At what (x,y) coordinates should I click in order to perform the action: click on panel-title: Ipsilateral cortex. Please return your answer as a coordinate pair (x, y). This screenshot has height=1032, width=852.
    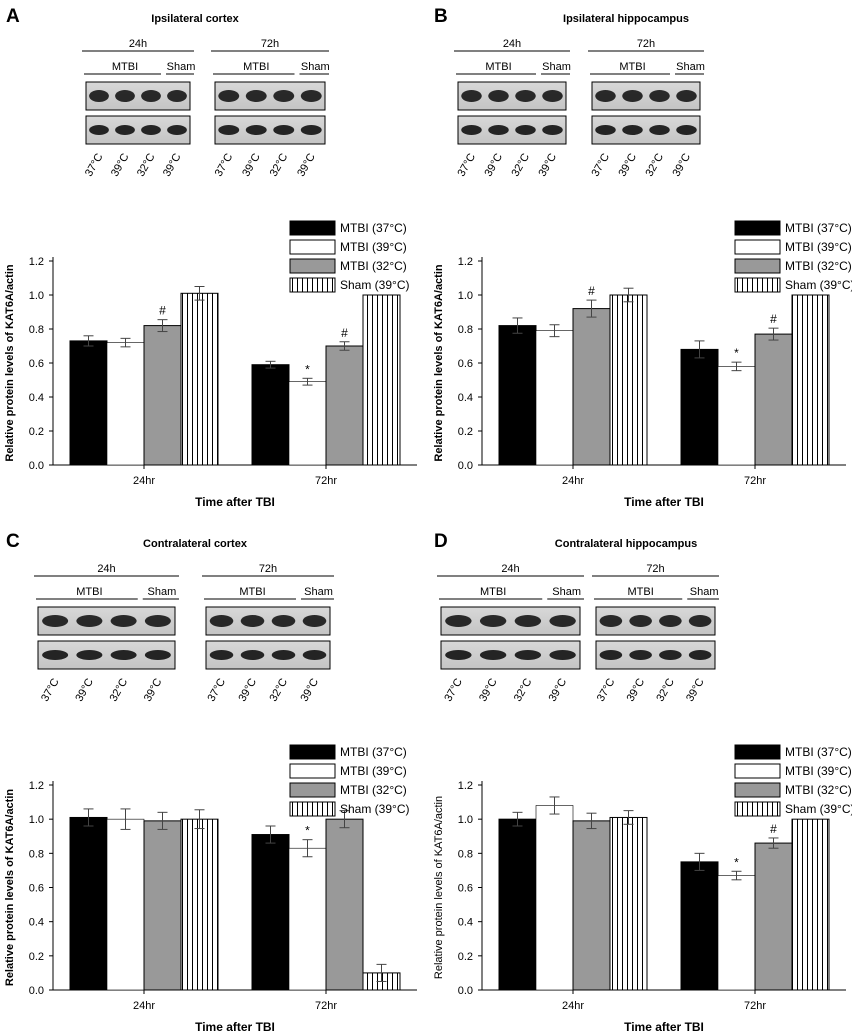
    Looking at the image, I should click on (195, 19).